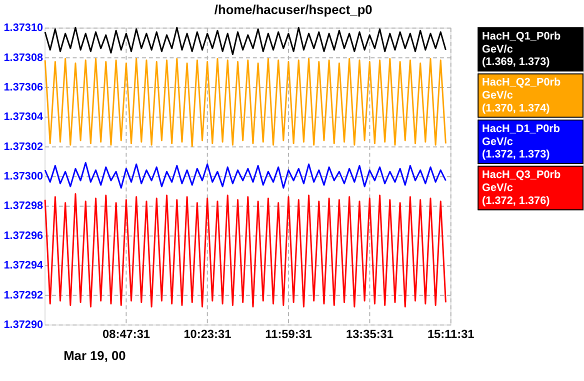 This screenshot has width=584, height=381. Describe the element at coordinates (24, 236) in the screenshot. I see `y-tick-label: 1.37296` at that location.